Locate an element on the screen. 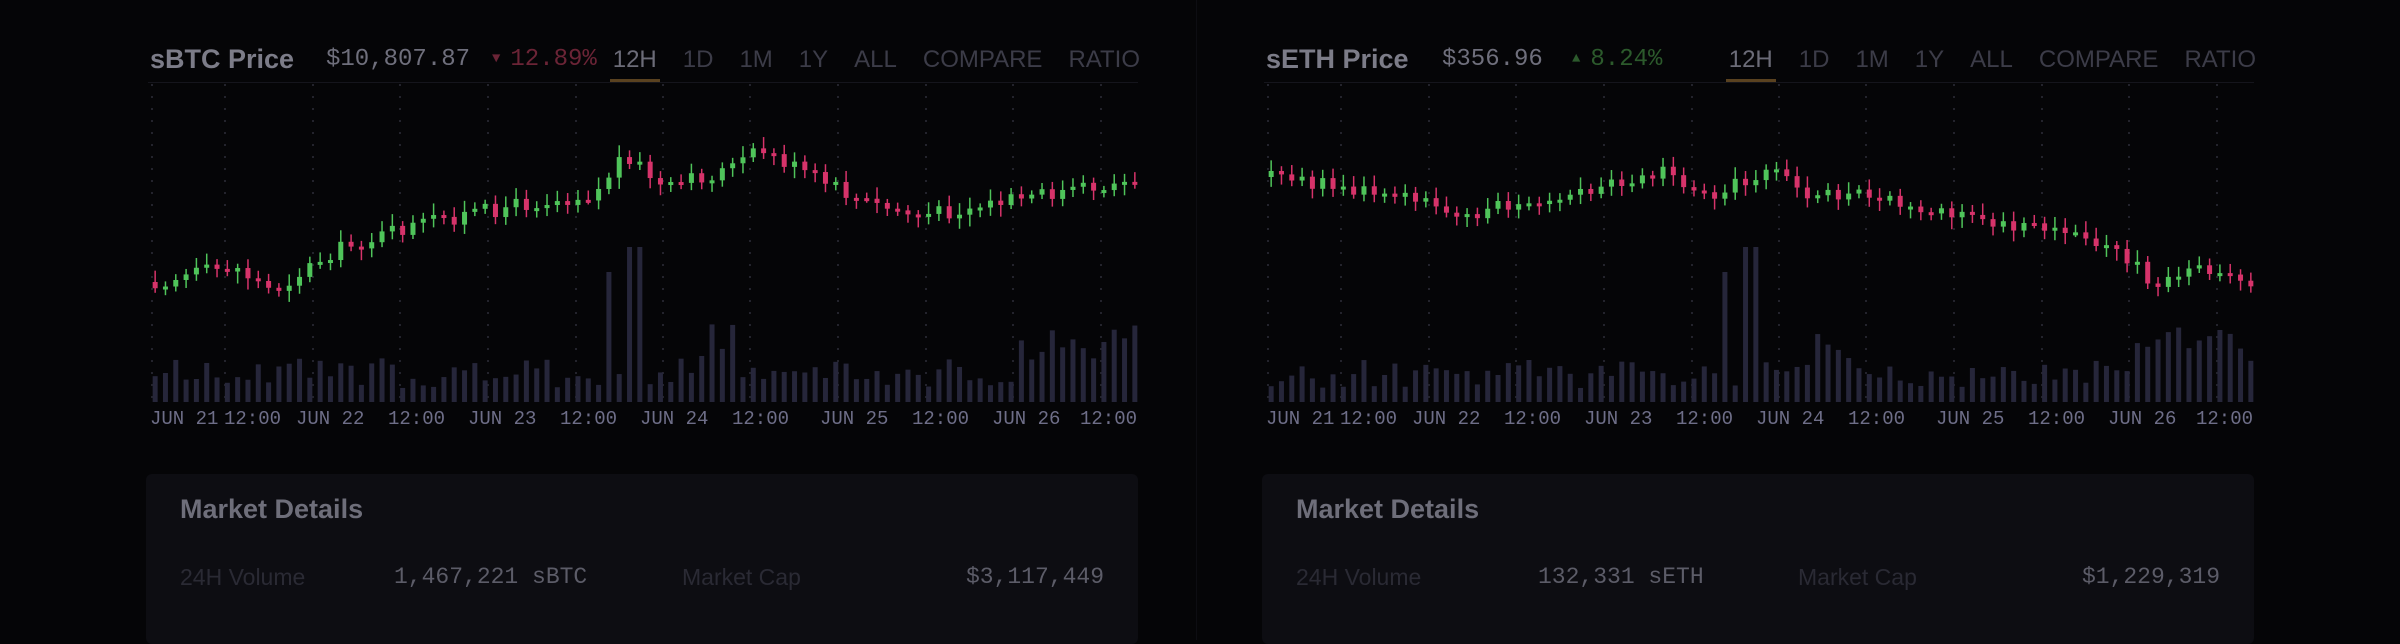  volume-label: 24H Volume is located at coordinates (243, 577).